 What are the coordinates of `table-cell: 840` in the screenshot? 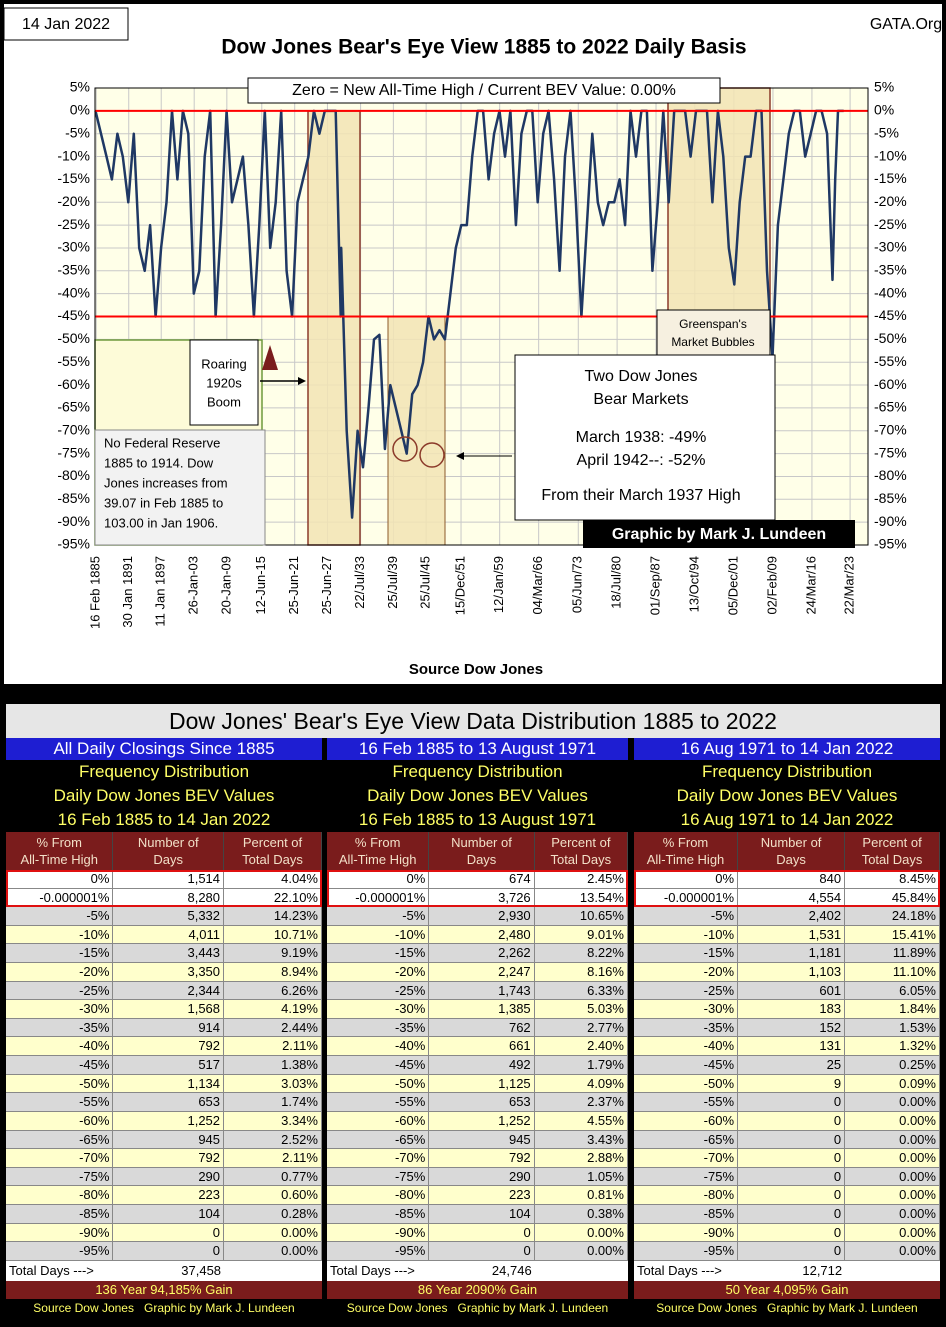 It's located at (792, 879).